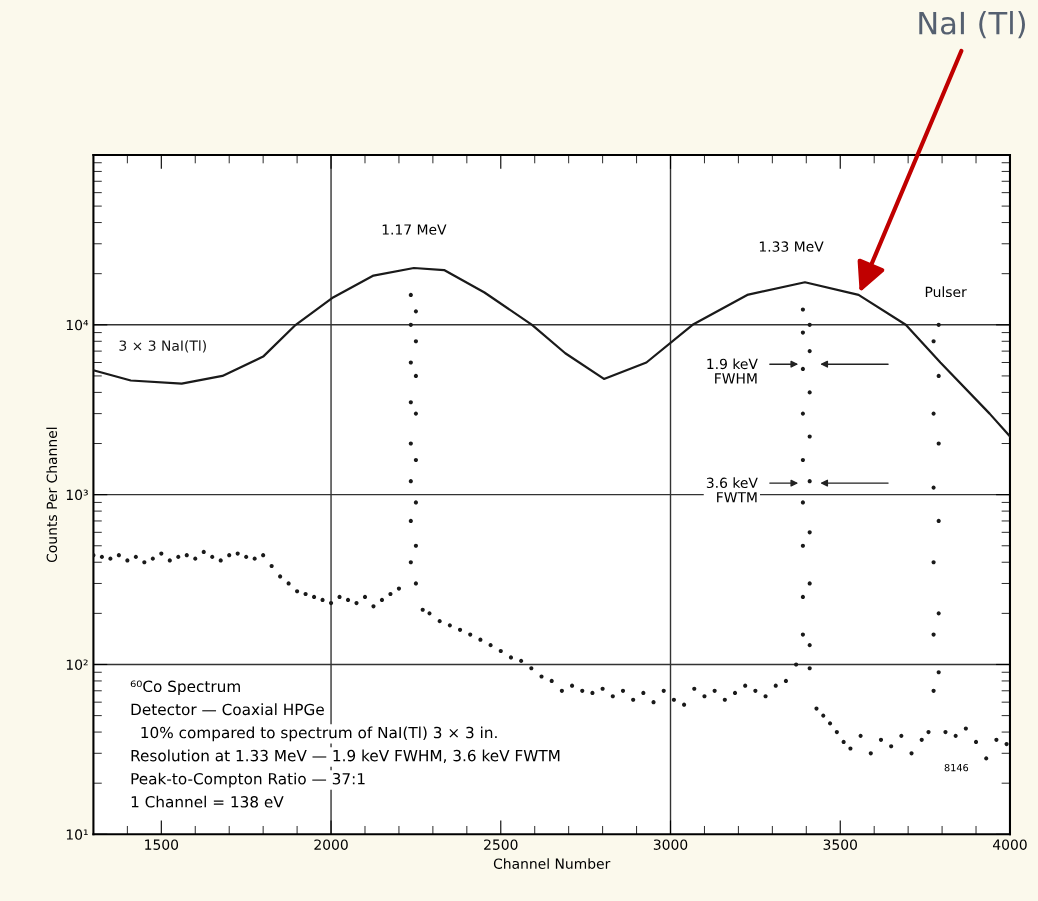  What do you see at coordinates (77, 664) in the screenshot?
I see `y-tick-label: 10²` at bounding box center [77, 664].